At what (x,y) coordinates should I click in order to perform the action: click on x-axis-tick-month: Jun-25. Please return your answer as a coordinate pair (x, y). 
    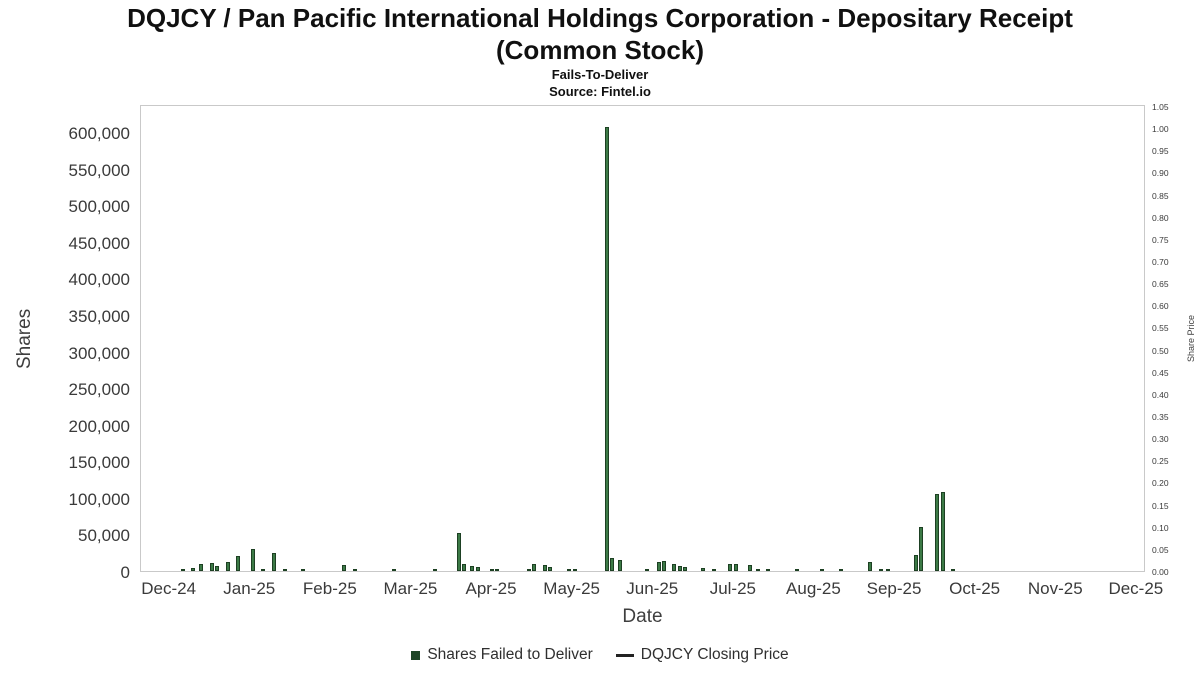
    Looking at the image, I should click on (652, 588).